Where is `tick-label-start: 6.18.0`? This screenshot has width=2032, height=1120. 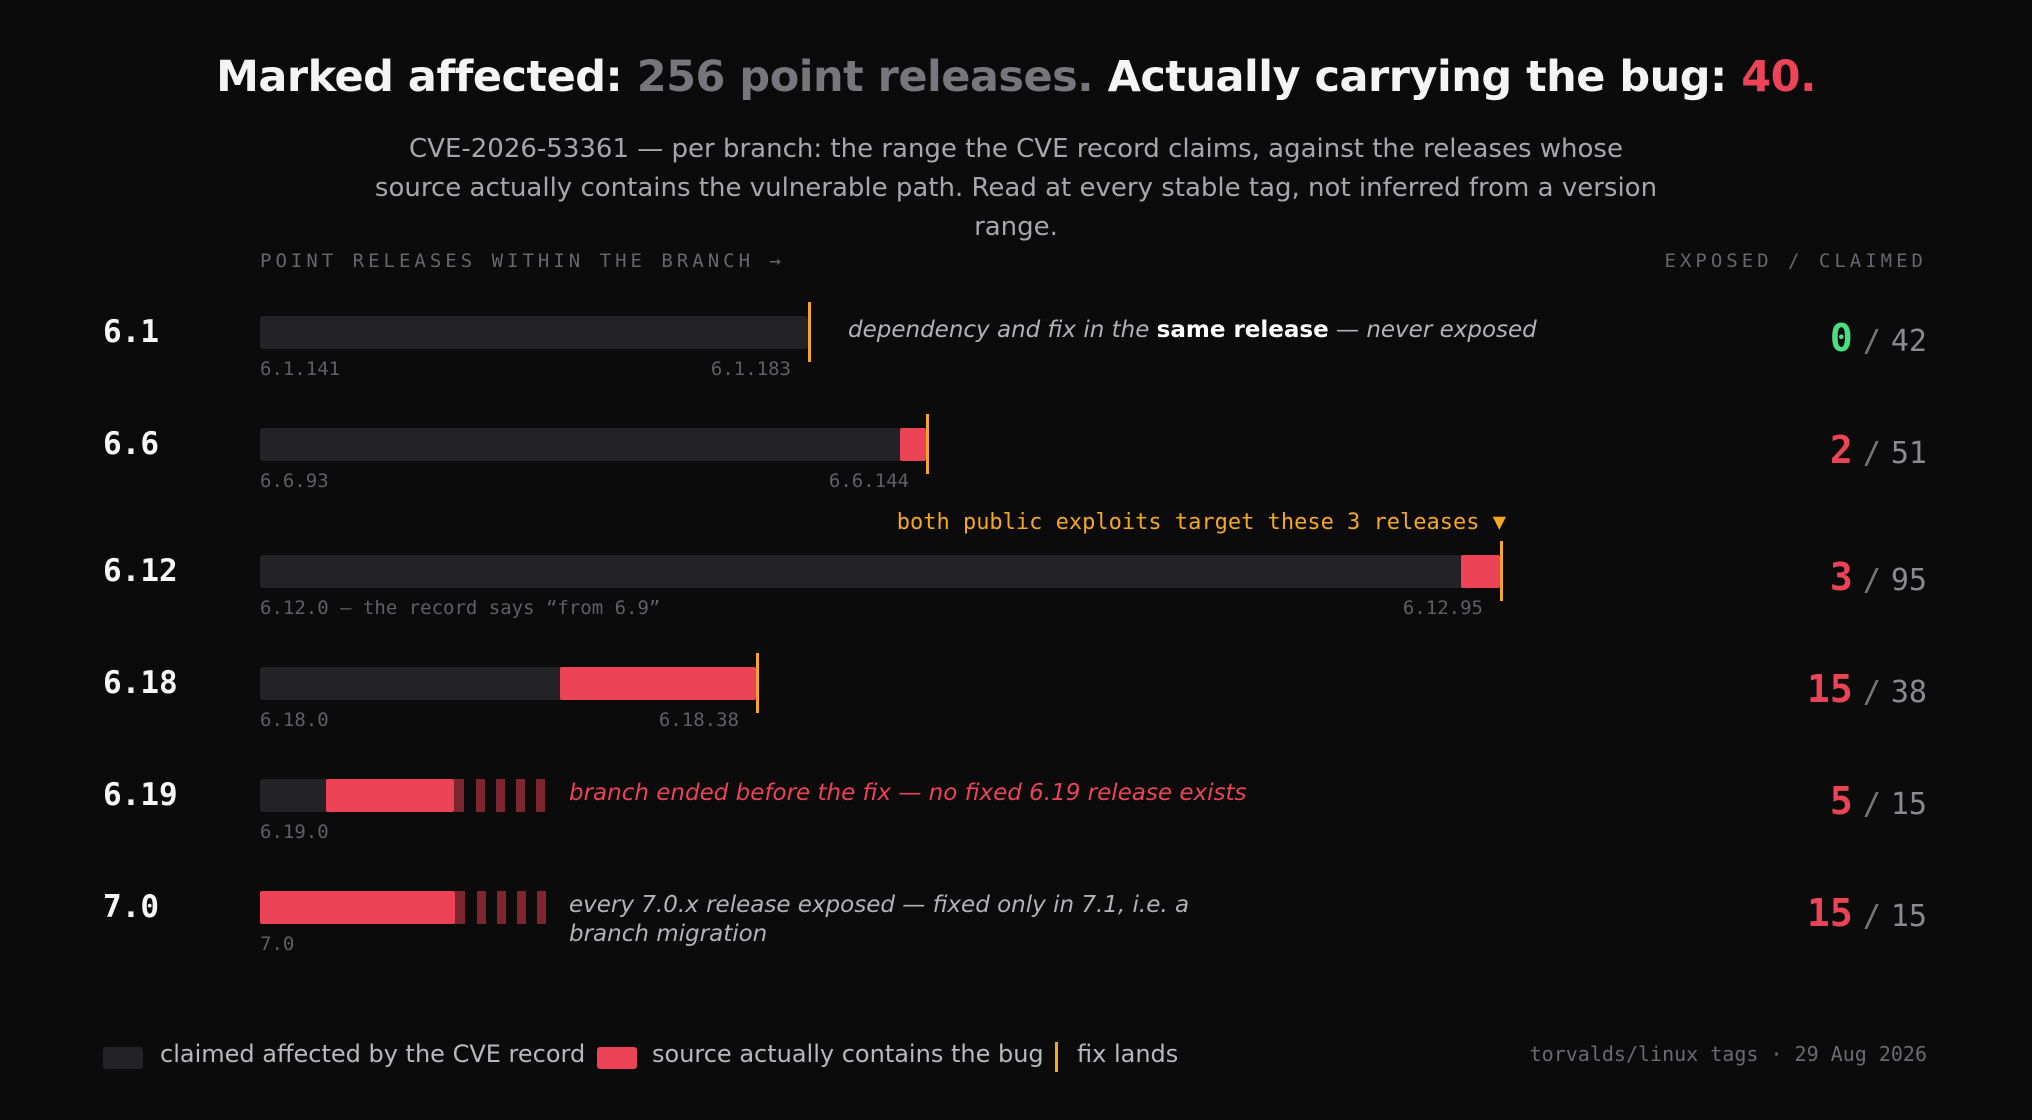 tick-label-start: 6.18.0 is located at coordinates (294, 720).